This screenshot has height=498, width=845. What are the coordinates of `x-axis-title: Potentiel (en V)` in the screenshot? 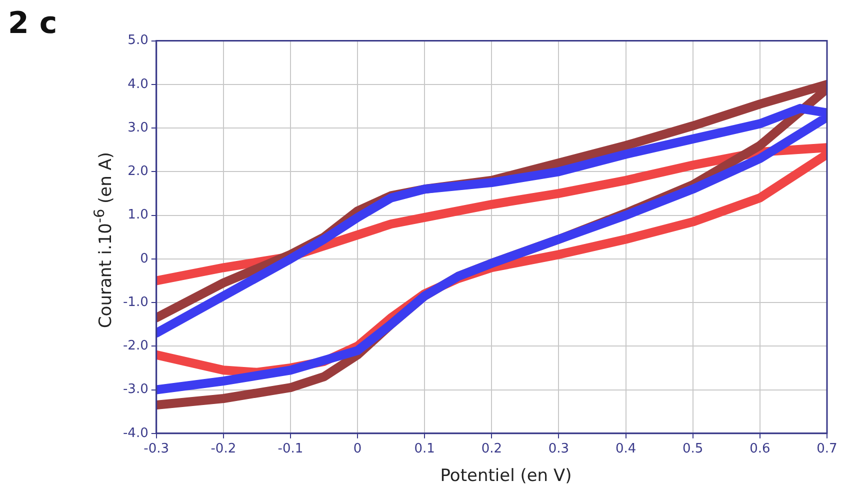 It's located at (506, 476).